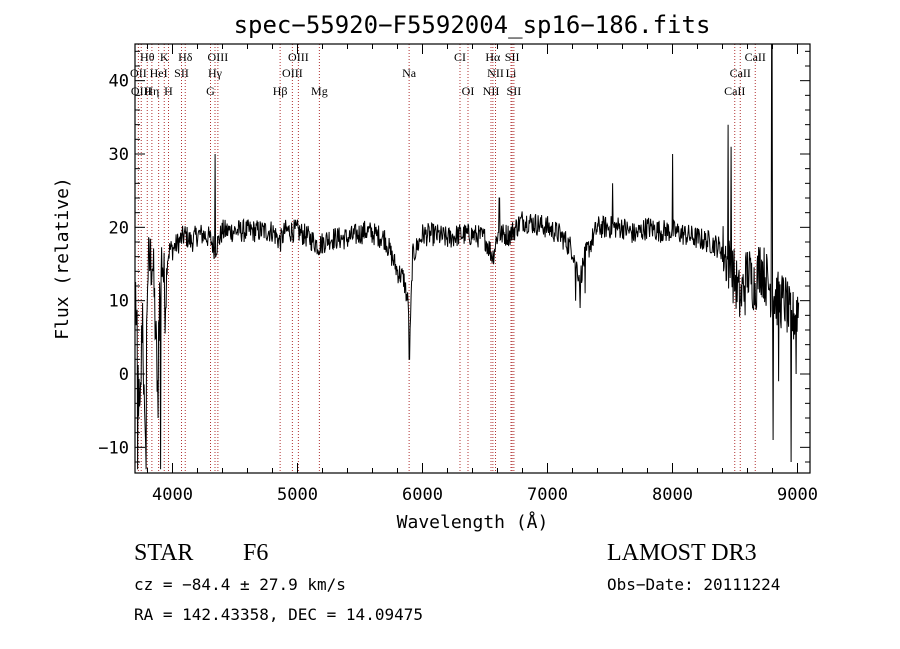 The width and height of the screenshot is (900, 649). I want to click on y-tick-label: 10, so click(119, 302).